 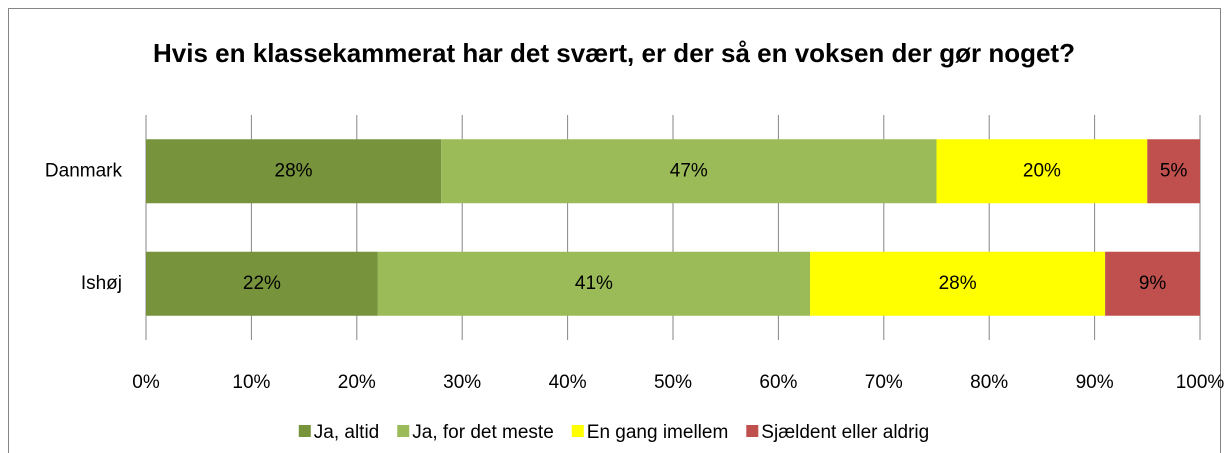 I want to click on data-label: 41%, so click(x=594, y=283).